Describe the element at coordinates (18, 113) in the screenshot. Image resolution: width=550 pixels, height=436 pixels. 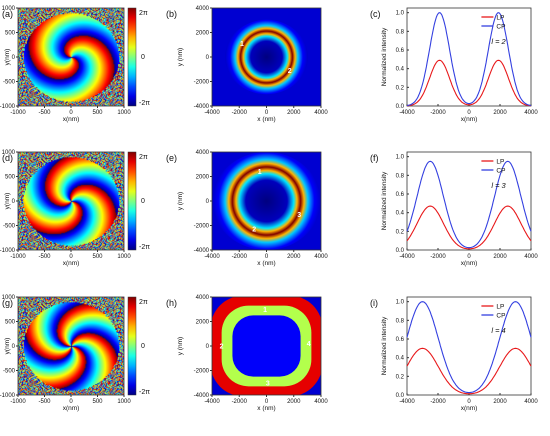
I see `x-tick-label: -1000` at that location.